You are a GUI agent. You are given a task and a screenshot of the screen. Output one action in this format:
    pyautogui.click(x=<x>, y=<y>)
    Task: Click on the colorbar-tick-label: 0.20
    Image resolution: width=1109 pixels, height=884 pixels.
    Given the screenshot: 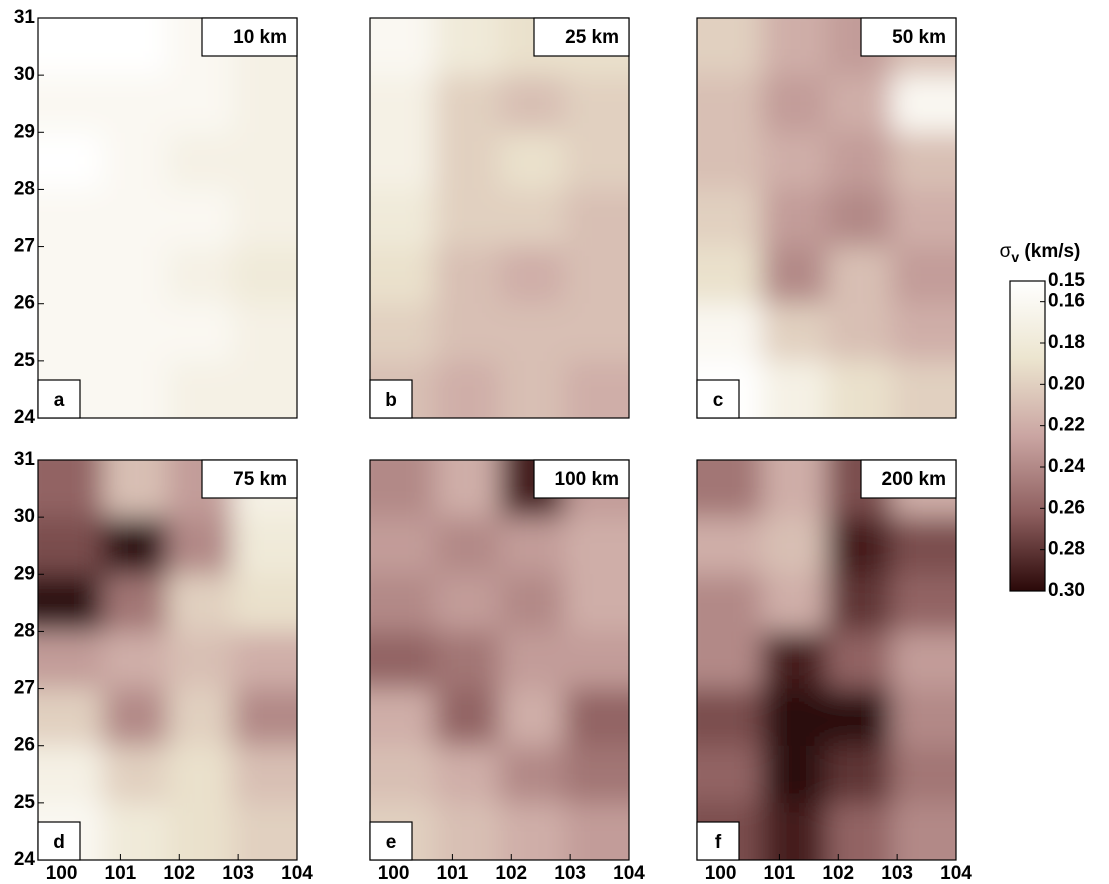 What is the action you would take?
    pyautogui.click(x=1066, y=383)
    